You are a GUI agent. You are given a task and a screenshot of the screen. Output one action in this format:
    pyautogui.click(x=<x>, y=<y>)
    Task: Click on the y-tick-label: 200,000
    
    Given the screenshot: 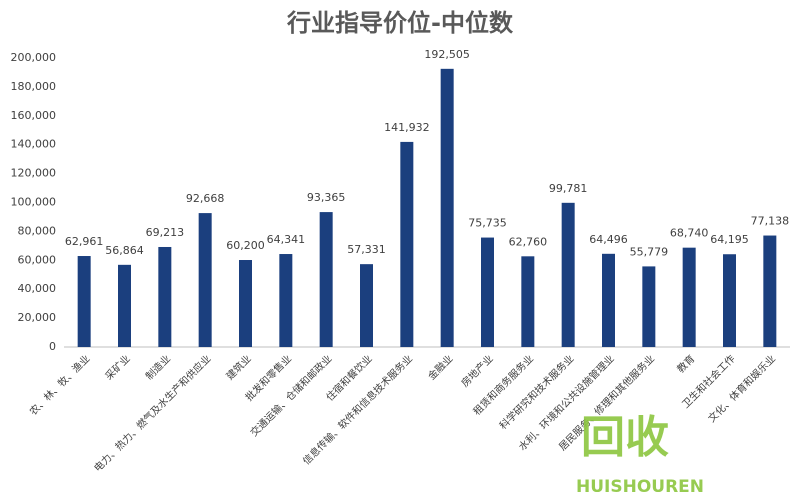 What is the action you would take?
    pyautogui.click(x=34, y=57)
    